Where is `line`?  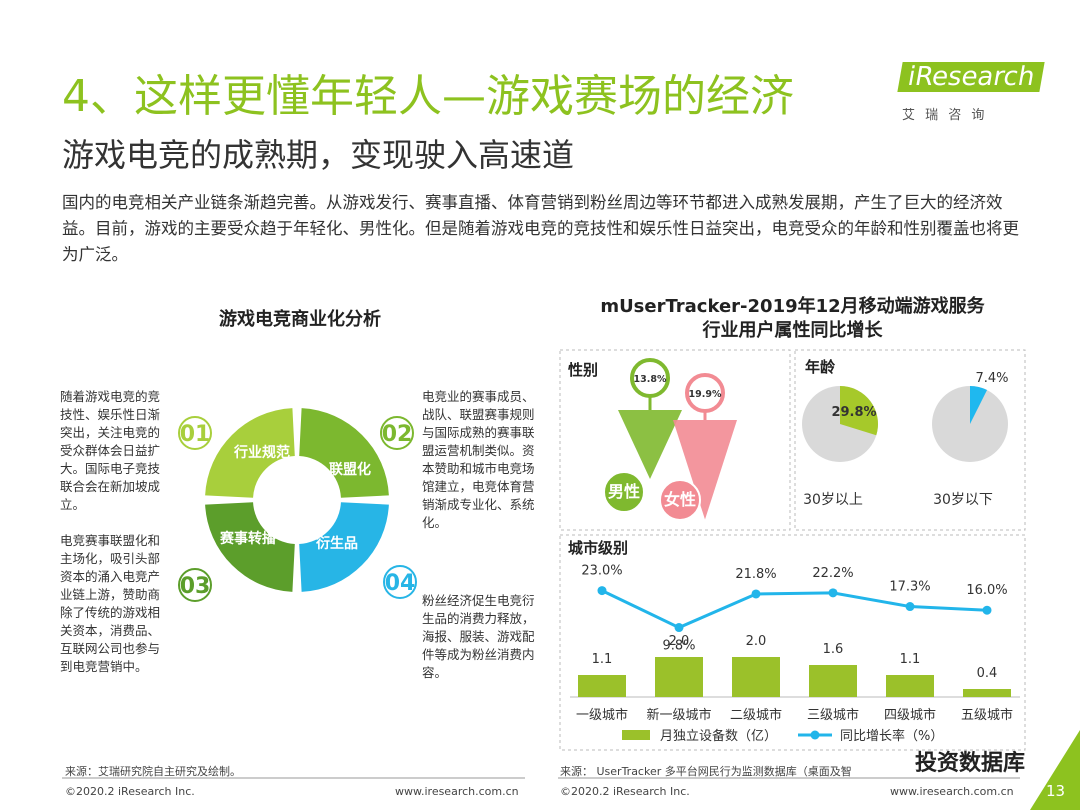 line is located at coordinates (794, 609).